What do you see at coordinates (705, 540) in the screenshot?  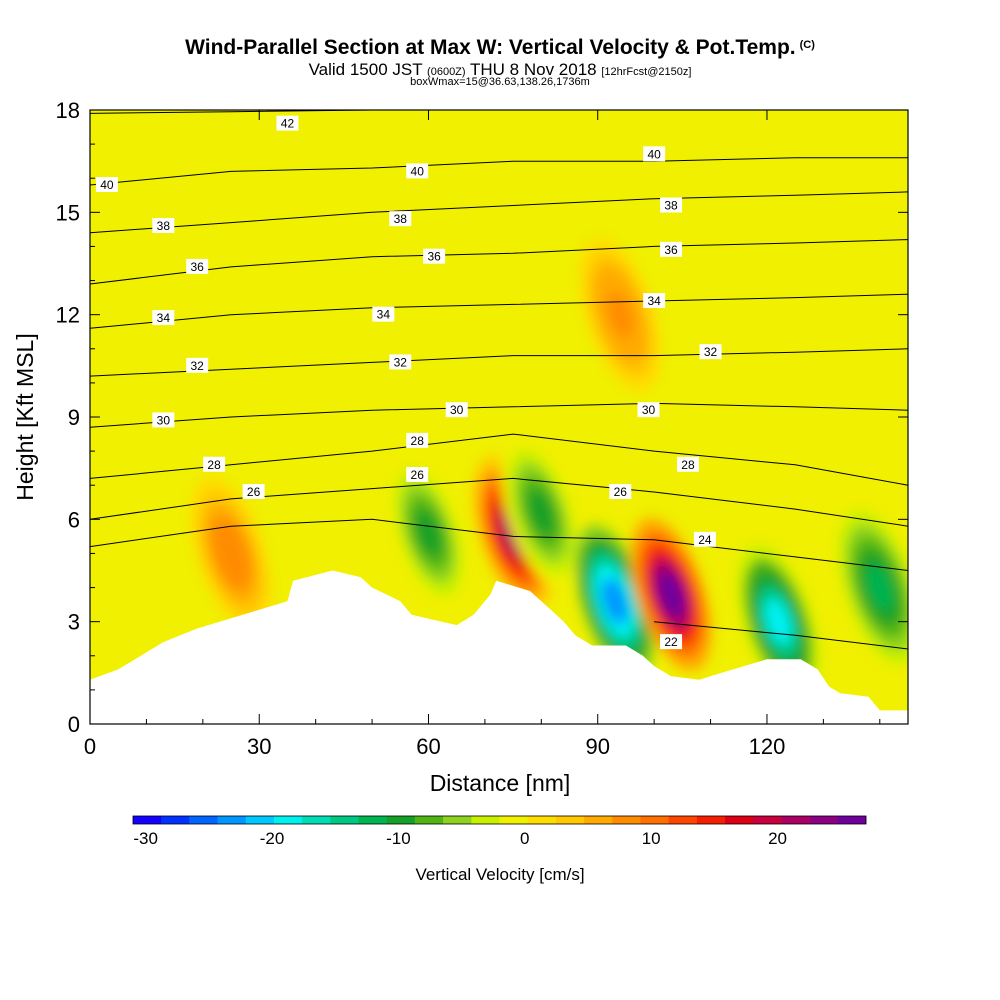 I see `contour-label-text: 24` at bounding box center [705, 540].